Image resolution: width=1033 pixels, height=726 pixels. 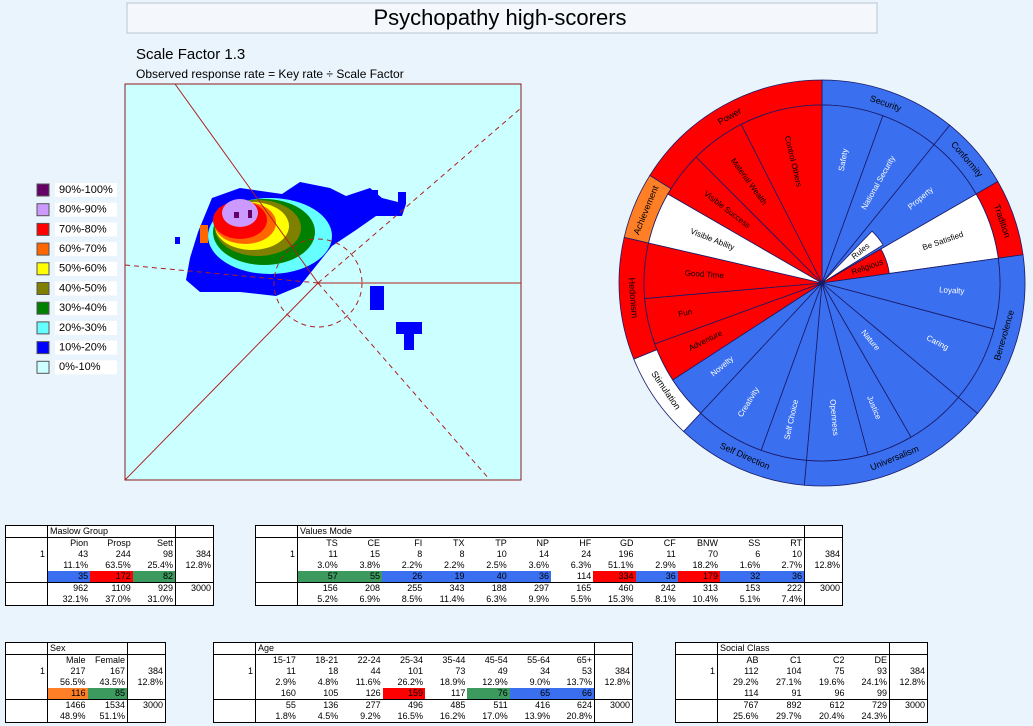 What do you see at coordinates (586, 554) in the screenshot?
I see `count-cell: 24` at bounding box center [586, 554].